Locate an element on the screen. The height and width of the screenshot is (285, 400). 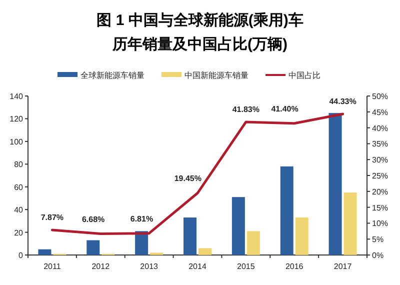
y-tick-label: 60 is located at coordinates (19, 187).